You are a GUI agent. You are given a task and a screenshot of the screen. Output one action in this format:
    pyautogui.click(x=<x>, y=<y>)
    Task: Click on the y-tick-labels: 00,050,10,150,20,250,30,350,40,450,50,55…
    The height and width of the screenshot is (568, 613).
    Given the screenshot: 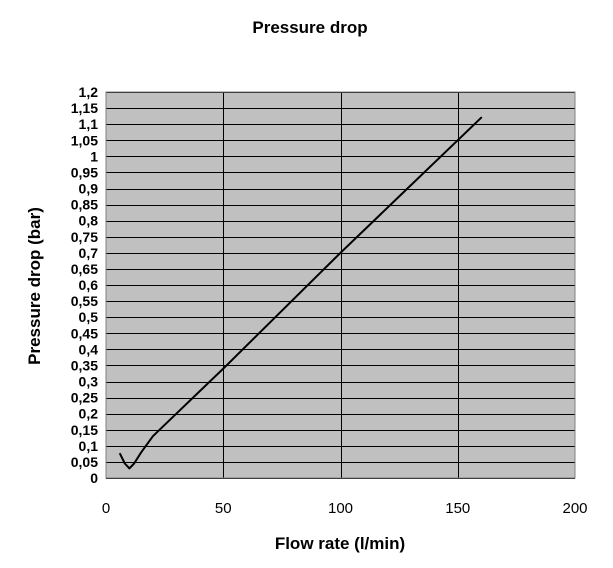 What is the action you would take?
    pyautogui.click(x=84, y=285)
    